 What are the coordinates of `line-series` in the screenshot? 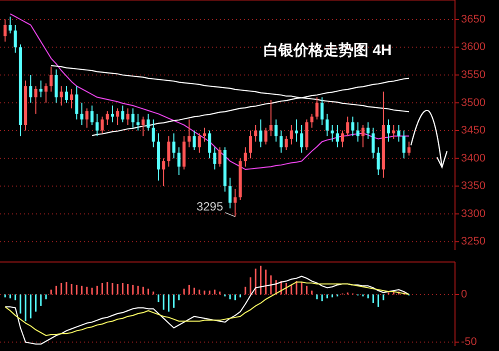 It's located at (207, 309).